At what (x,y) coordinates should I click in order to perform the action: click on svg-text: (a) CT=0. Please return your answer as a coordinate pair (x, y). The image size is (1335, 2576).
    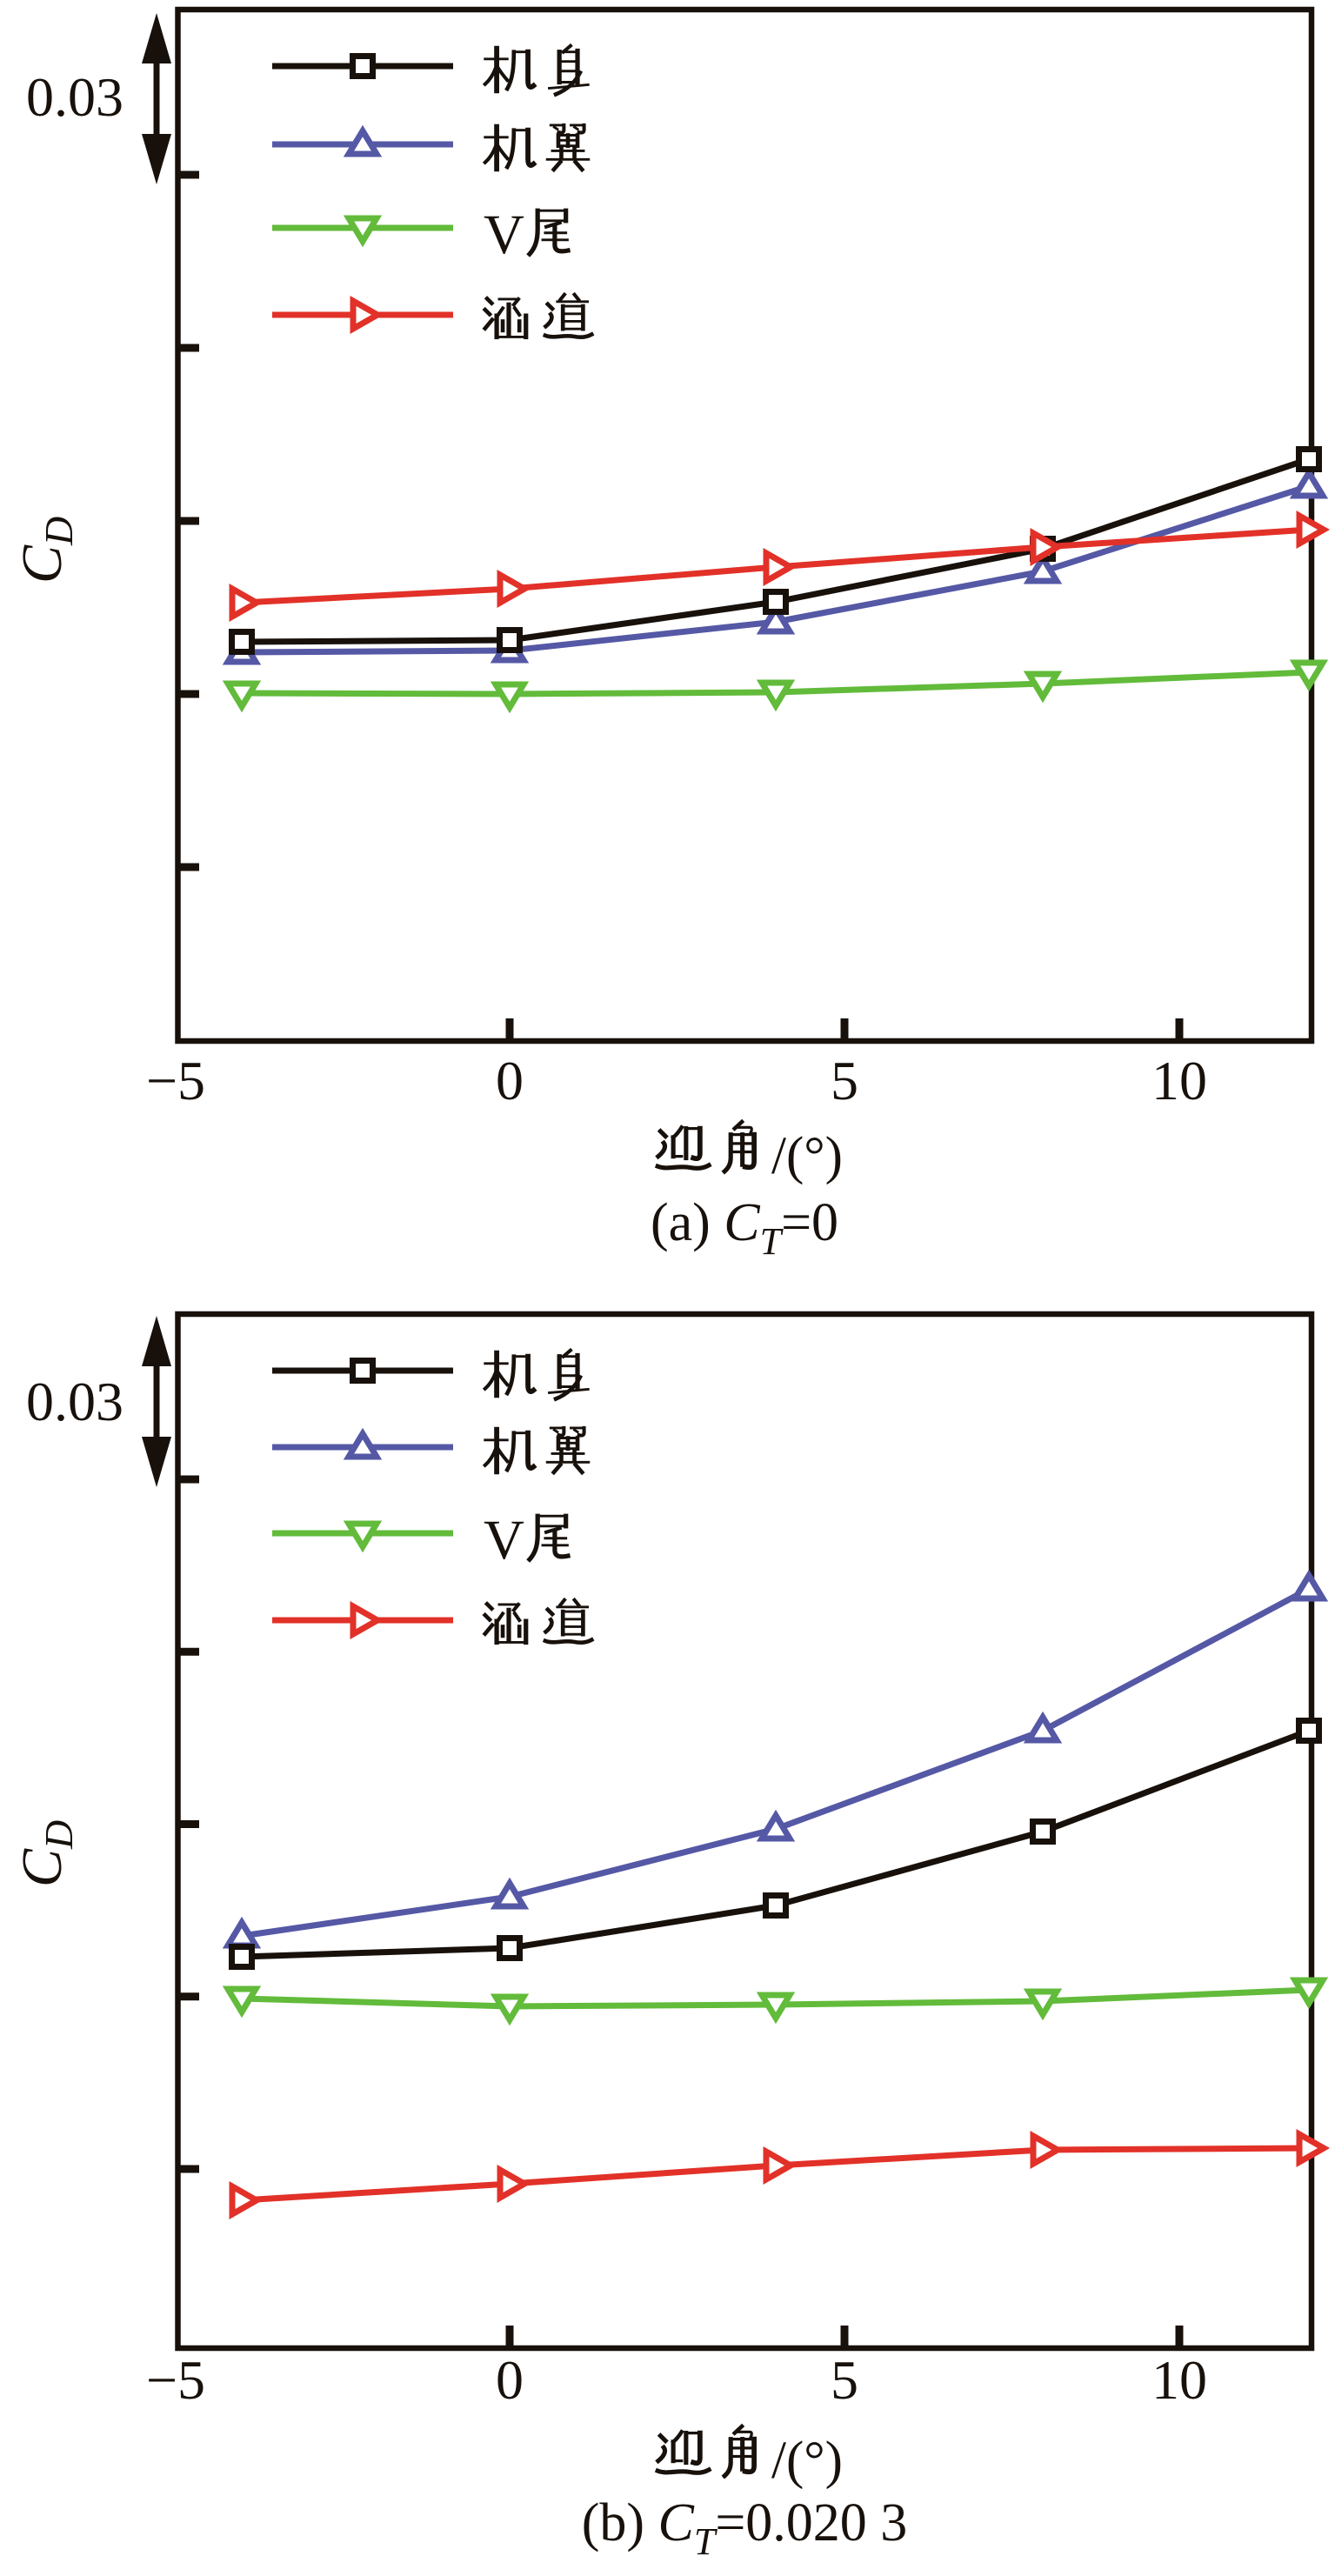
    Looking at the image, I should click on (744, 1228).